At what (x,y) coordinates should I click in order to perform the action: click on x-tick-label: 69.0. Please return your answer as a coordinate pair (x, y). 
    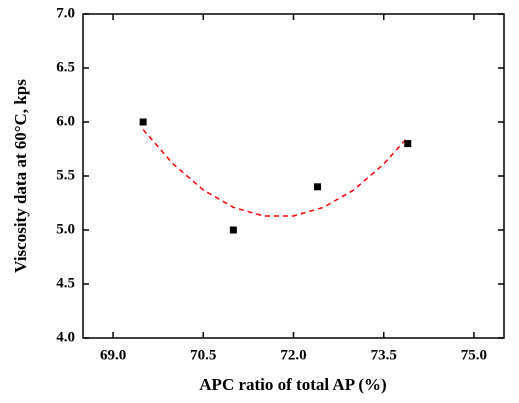
    Looking at the image, I should click on (113, 355).